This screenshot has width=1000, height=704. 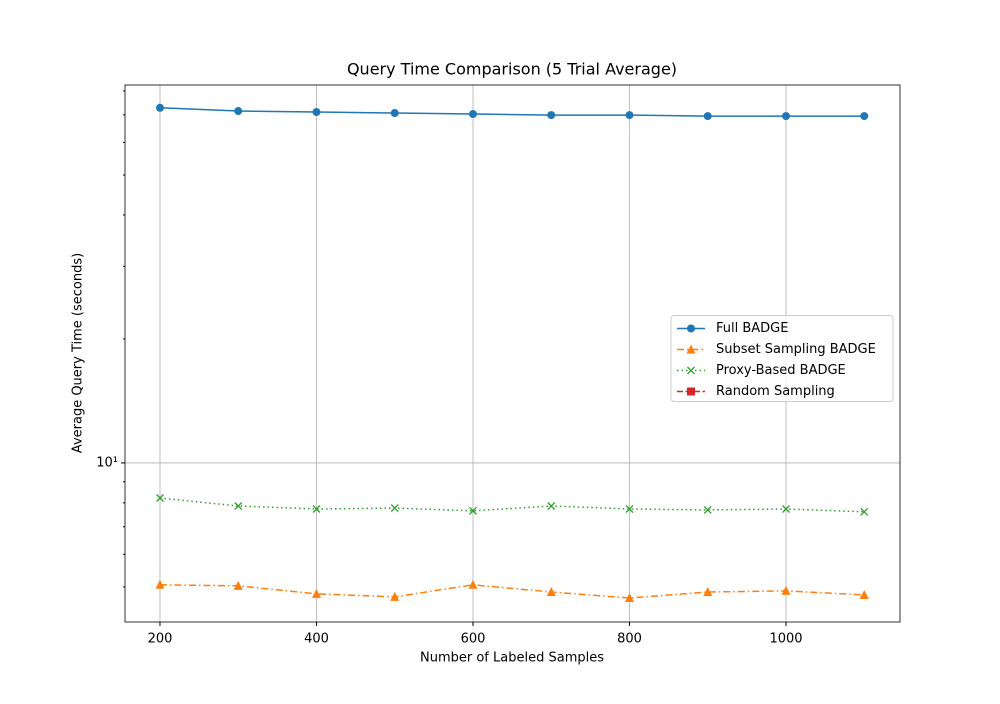 What do you see at coordinates (512, 69) in the screenshot?
I see `chart-title: Query Time Comparison (5 Trial Average)` at bounding box center [512, 69].